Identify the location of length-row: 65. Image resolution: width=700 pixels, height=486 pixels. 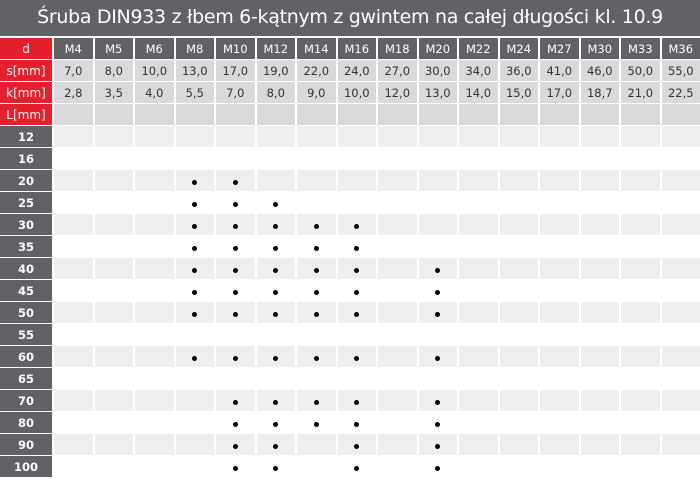
(350, 378).